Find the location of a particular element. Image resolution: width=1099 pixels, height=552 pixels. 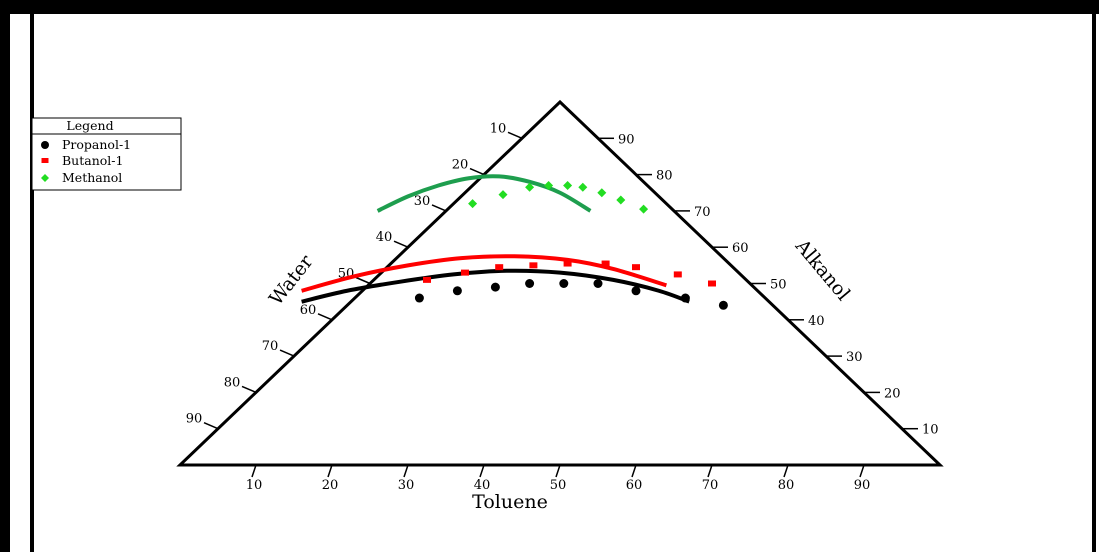

tick-label-left: 70 is located at coordinates (270, 346).